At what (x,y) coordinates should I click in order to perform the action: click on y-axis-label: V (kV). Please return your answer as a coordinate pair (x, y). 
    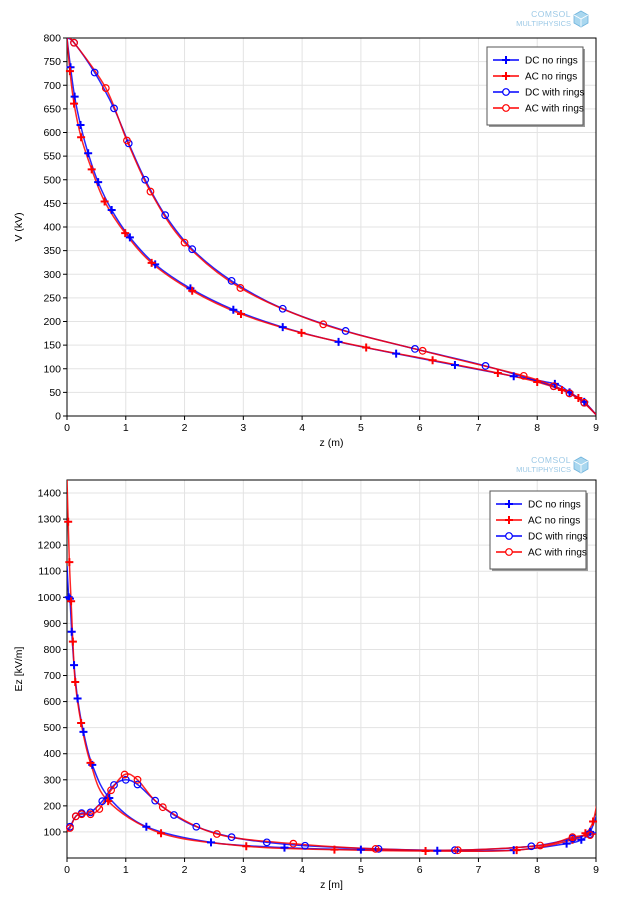
    Looking at the image, I should click on (19, 226).